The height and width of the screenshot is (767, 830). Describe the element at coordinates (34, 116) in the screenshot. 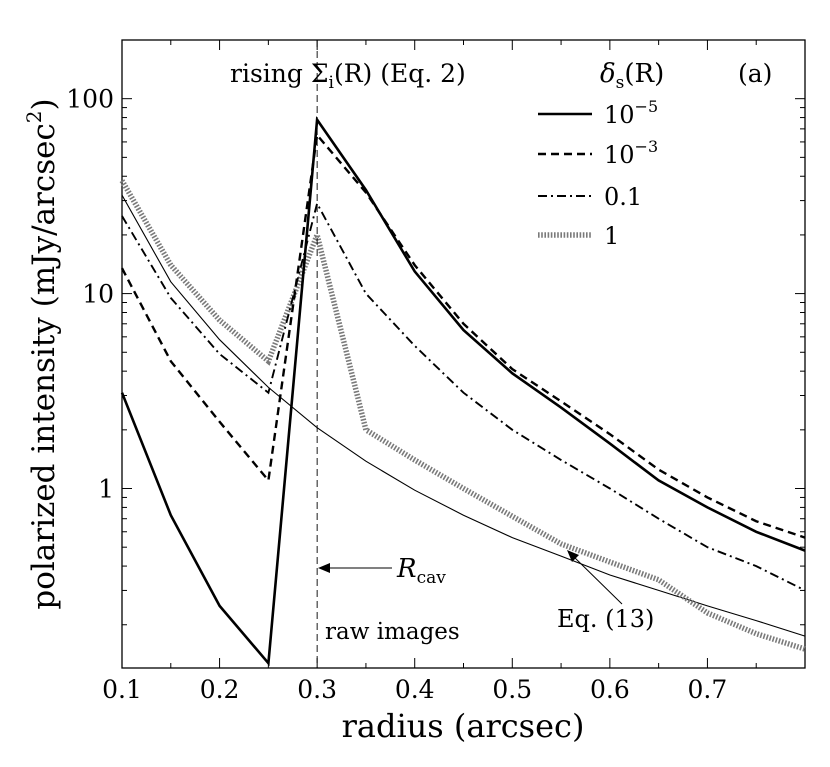

I see `y-axis-label-exp: 2` at that location.